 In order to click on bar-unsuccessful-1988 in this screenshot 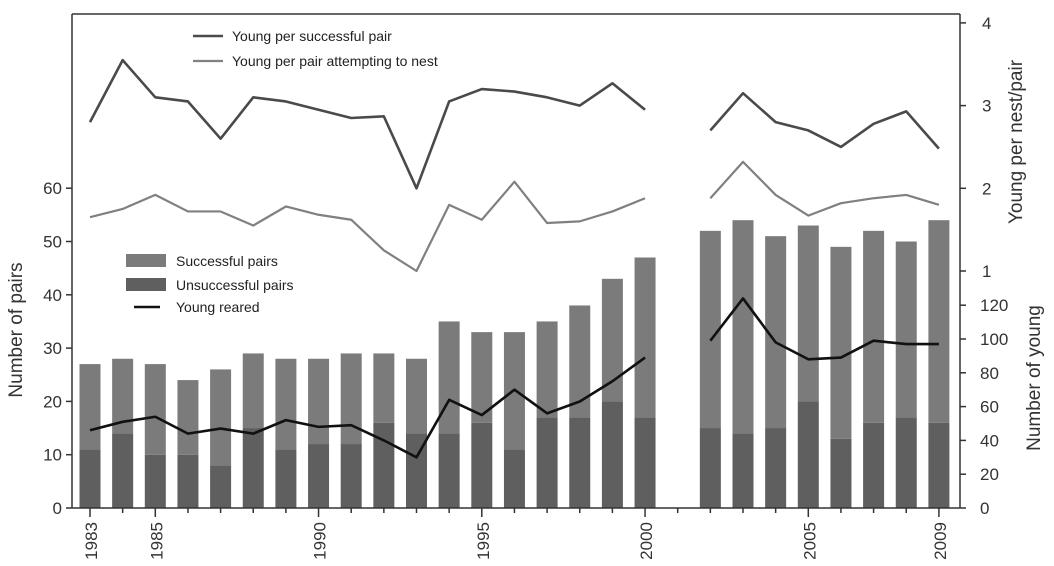, I will do `click(253, 468)`.